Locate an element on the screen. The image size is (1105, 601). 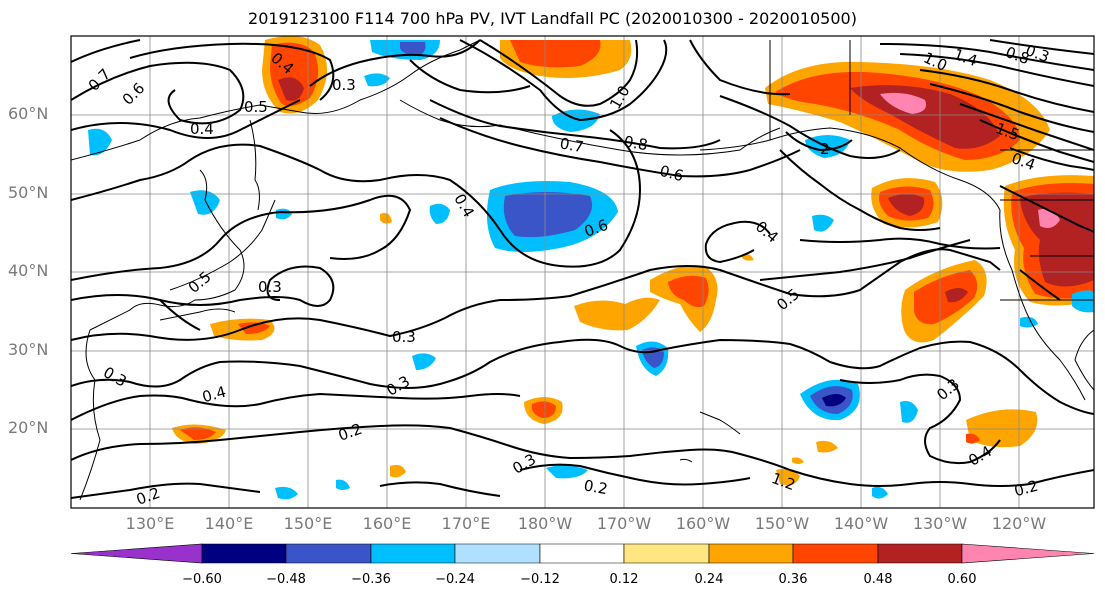
lon-label: 130°W is located at coordinates (940, 523).